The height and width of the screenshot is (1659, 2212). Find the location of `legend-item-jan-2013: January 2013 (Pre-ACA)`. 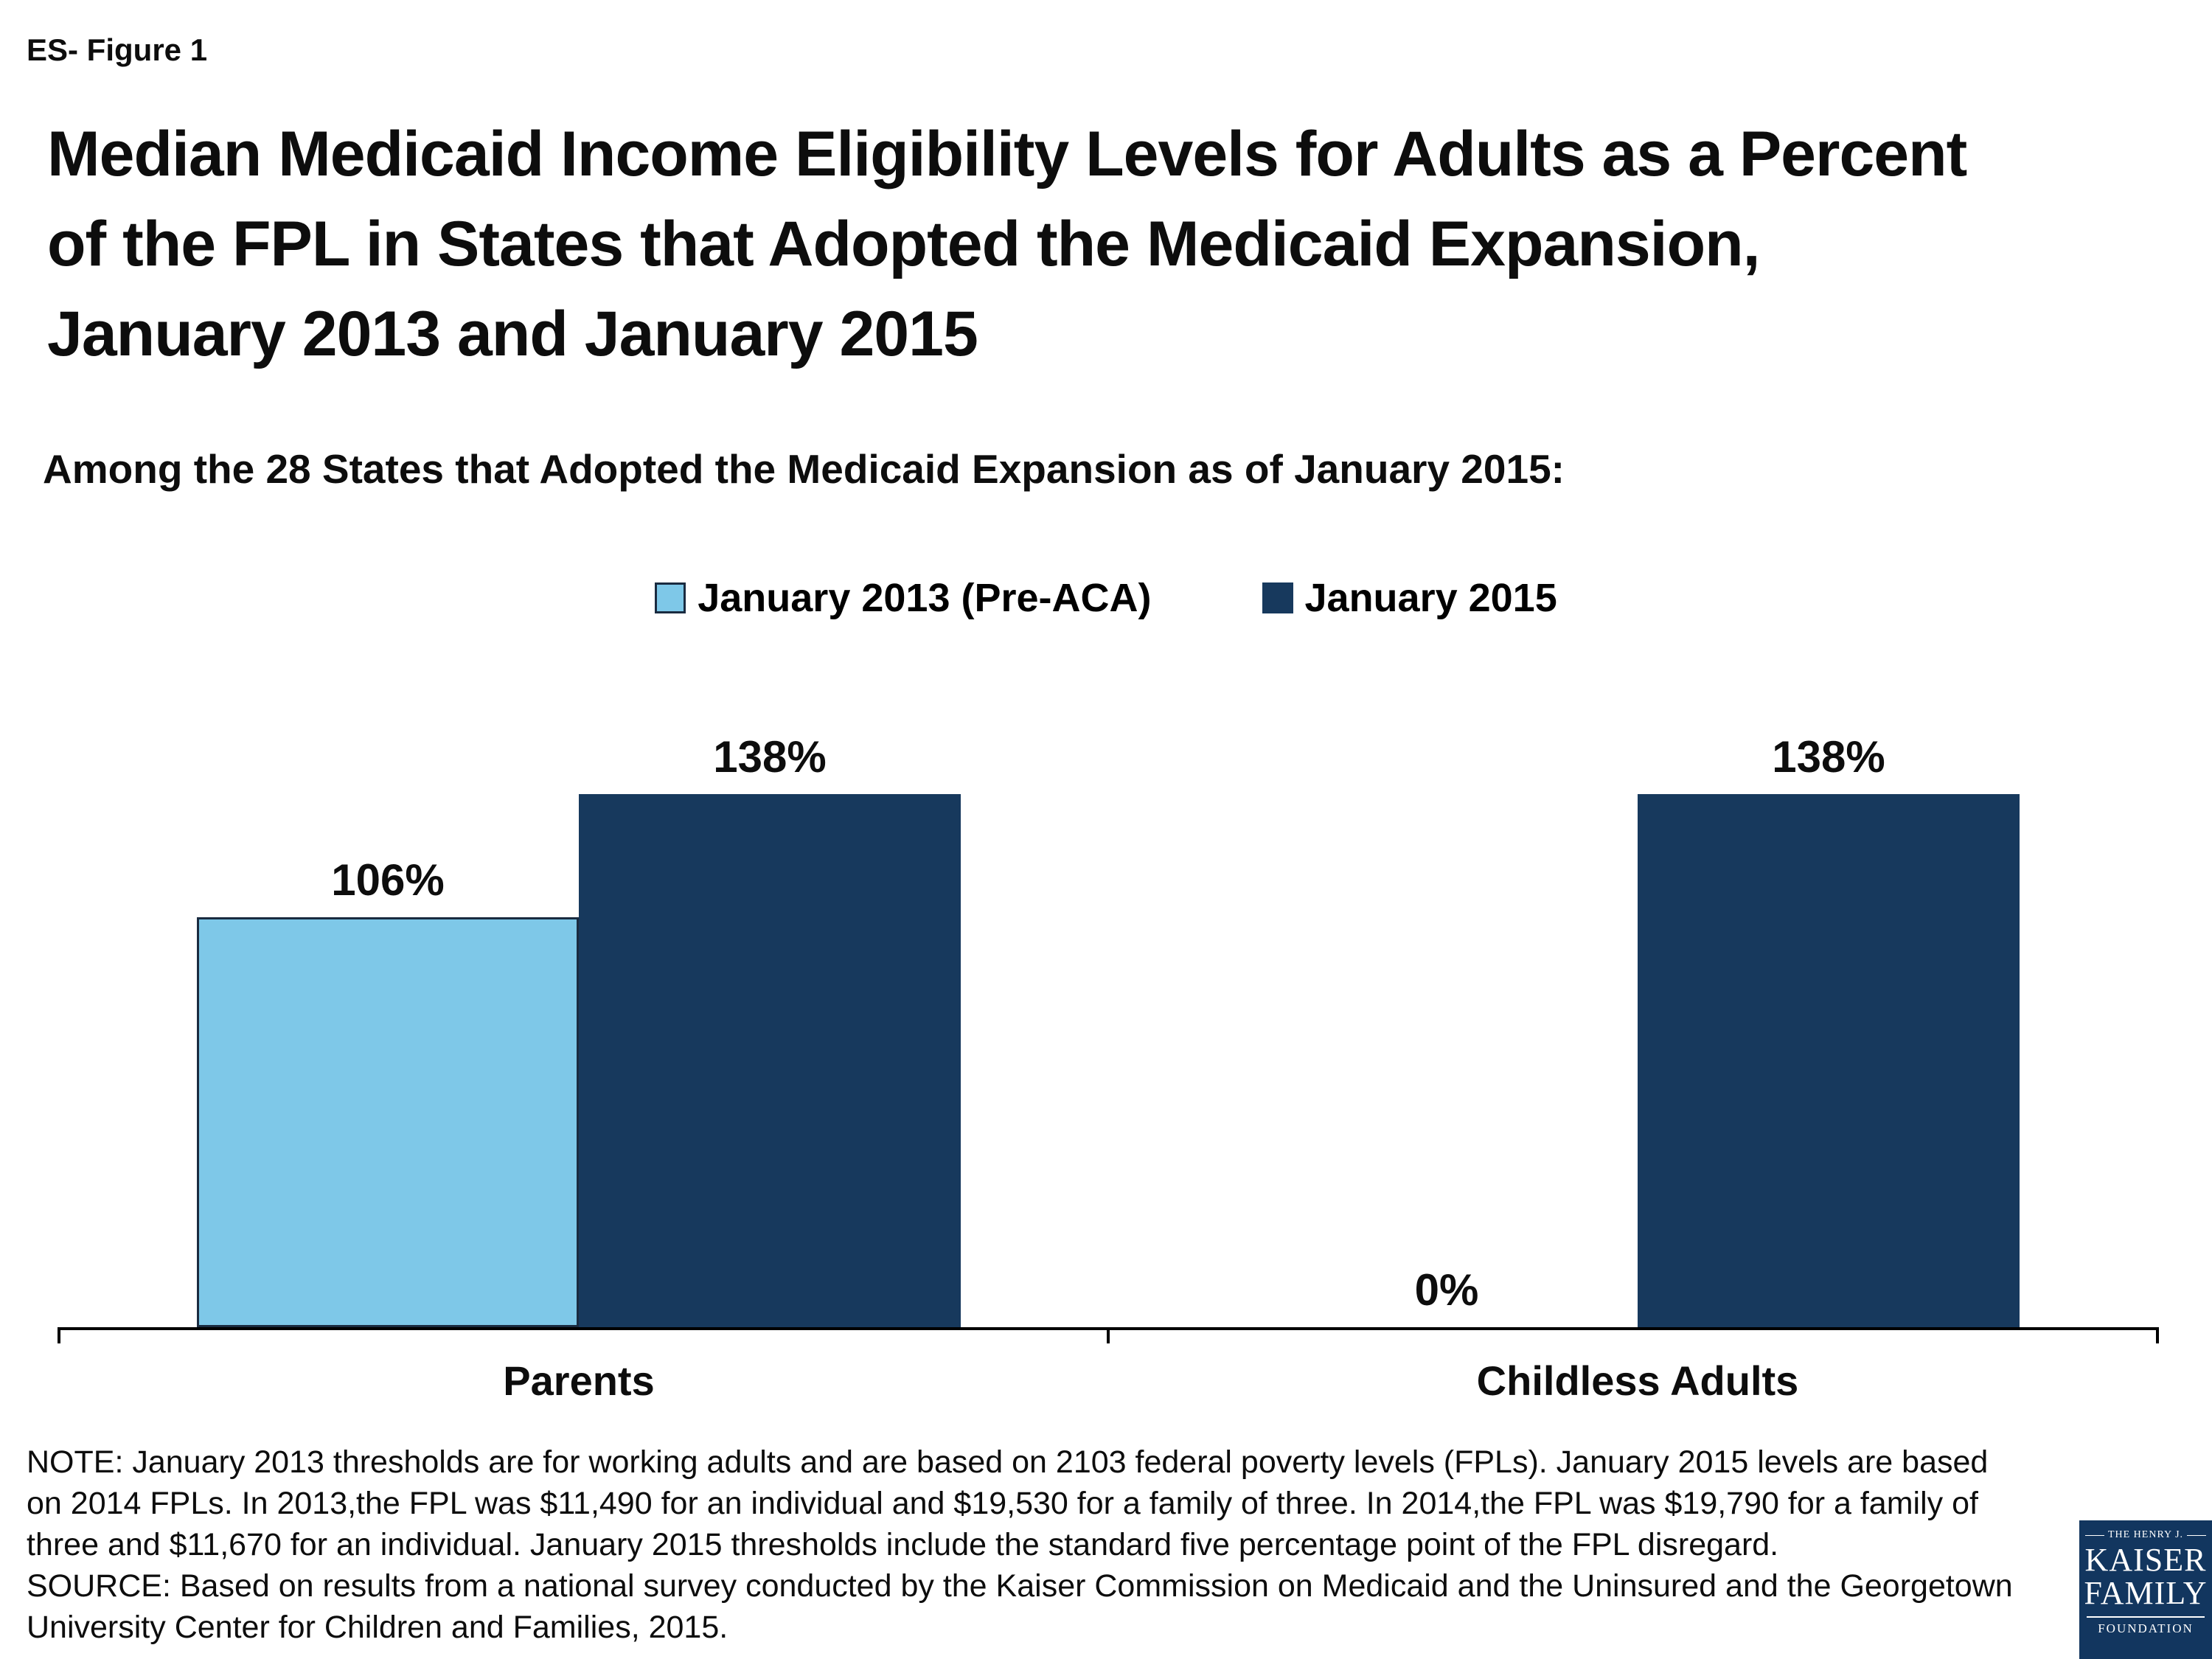

legend-item-jan-2013: January 2013 (Pre-ACA) is located at coordinates (903, 598).